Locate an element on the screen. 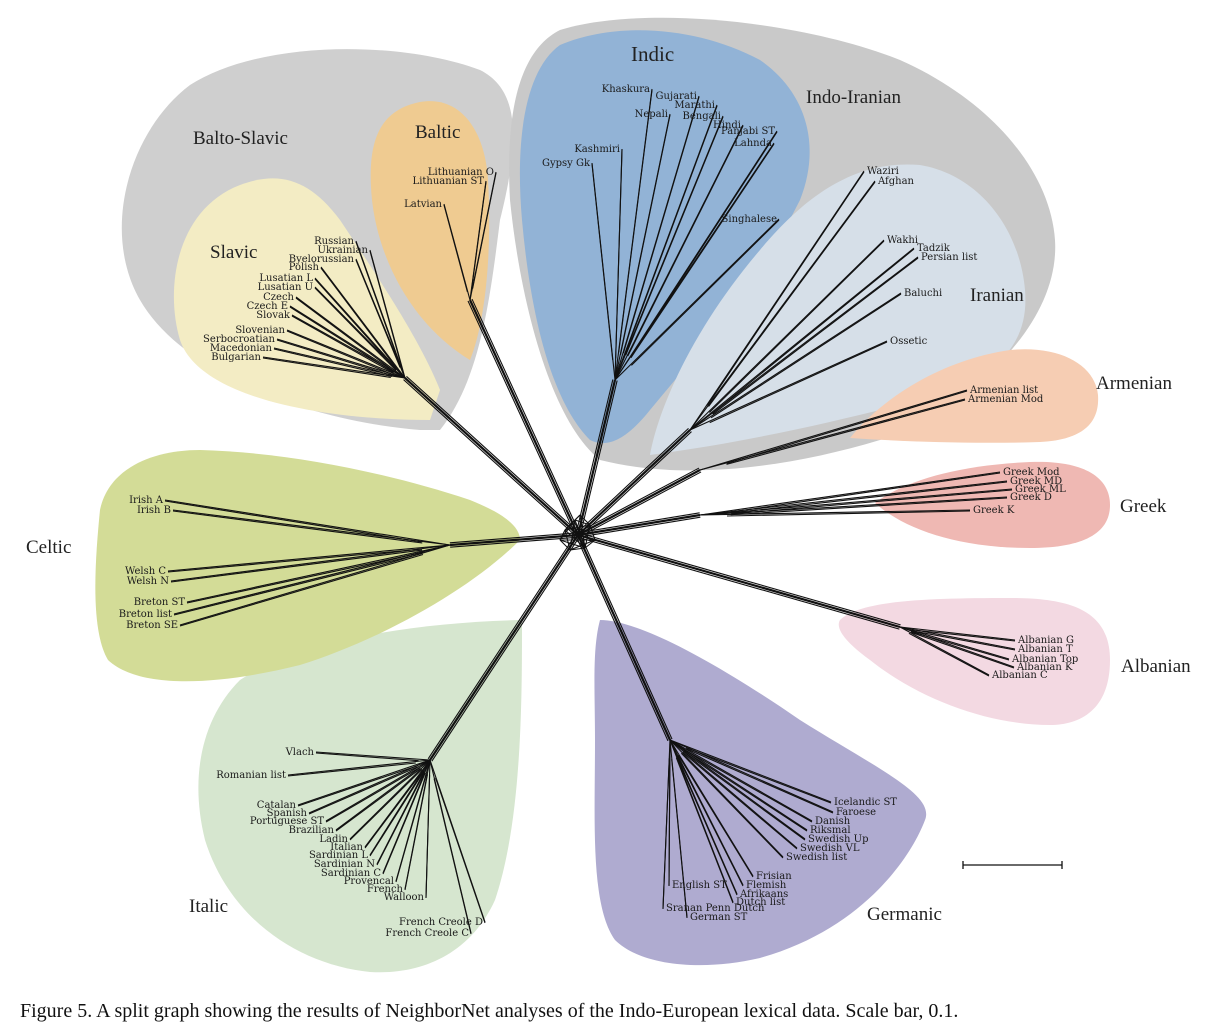 The height and width of the screenshot is (1036, 1210). branch-slavic-0-split is located at coordinates (378, 303).